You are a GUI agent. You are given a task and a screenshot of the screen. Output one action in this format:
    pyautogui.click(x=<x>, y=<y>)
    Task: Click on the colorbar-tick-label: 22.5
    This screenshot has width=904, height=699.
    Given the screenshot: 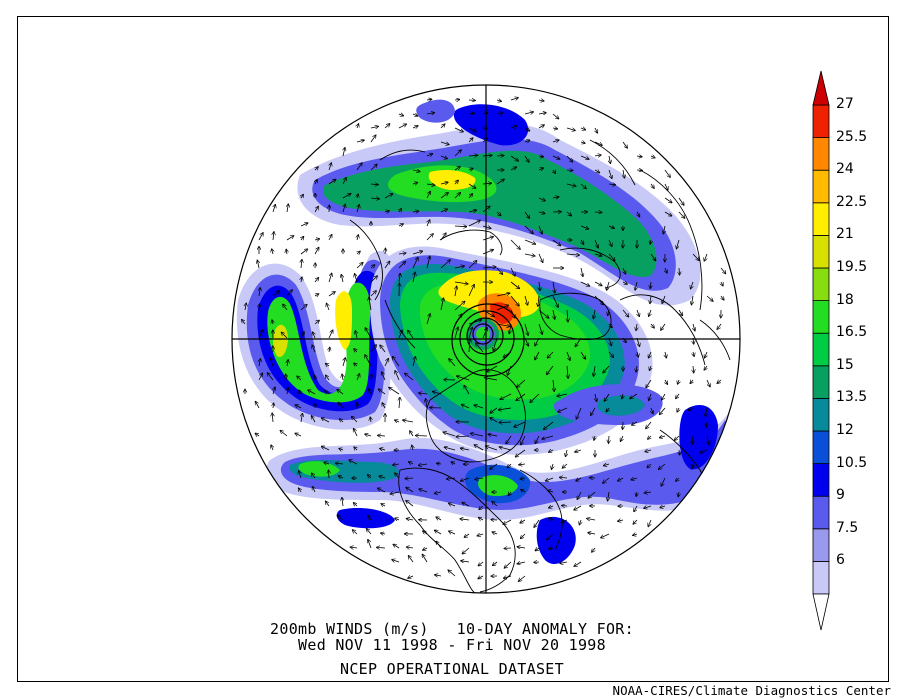 What is the action you would take?
    pyautogui.click(x=852, y=201)
    